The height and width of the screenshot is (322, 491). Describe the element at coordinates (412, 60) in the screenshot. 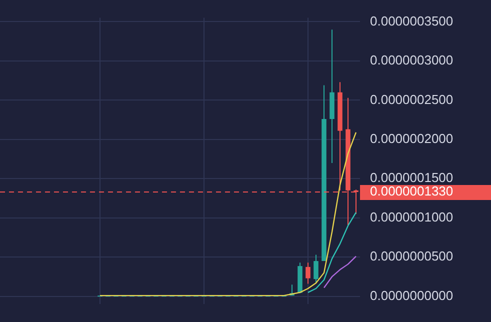

I see `y-tick-label: 0.0000003000` at that location.